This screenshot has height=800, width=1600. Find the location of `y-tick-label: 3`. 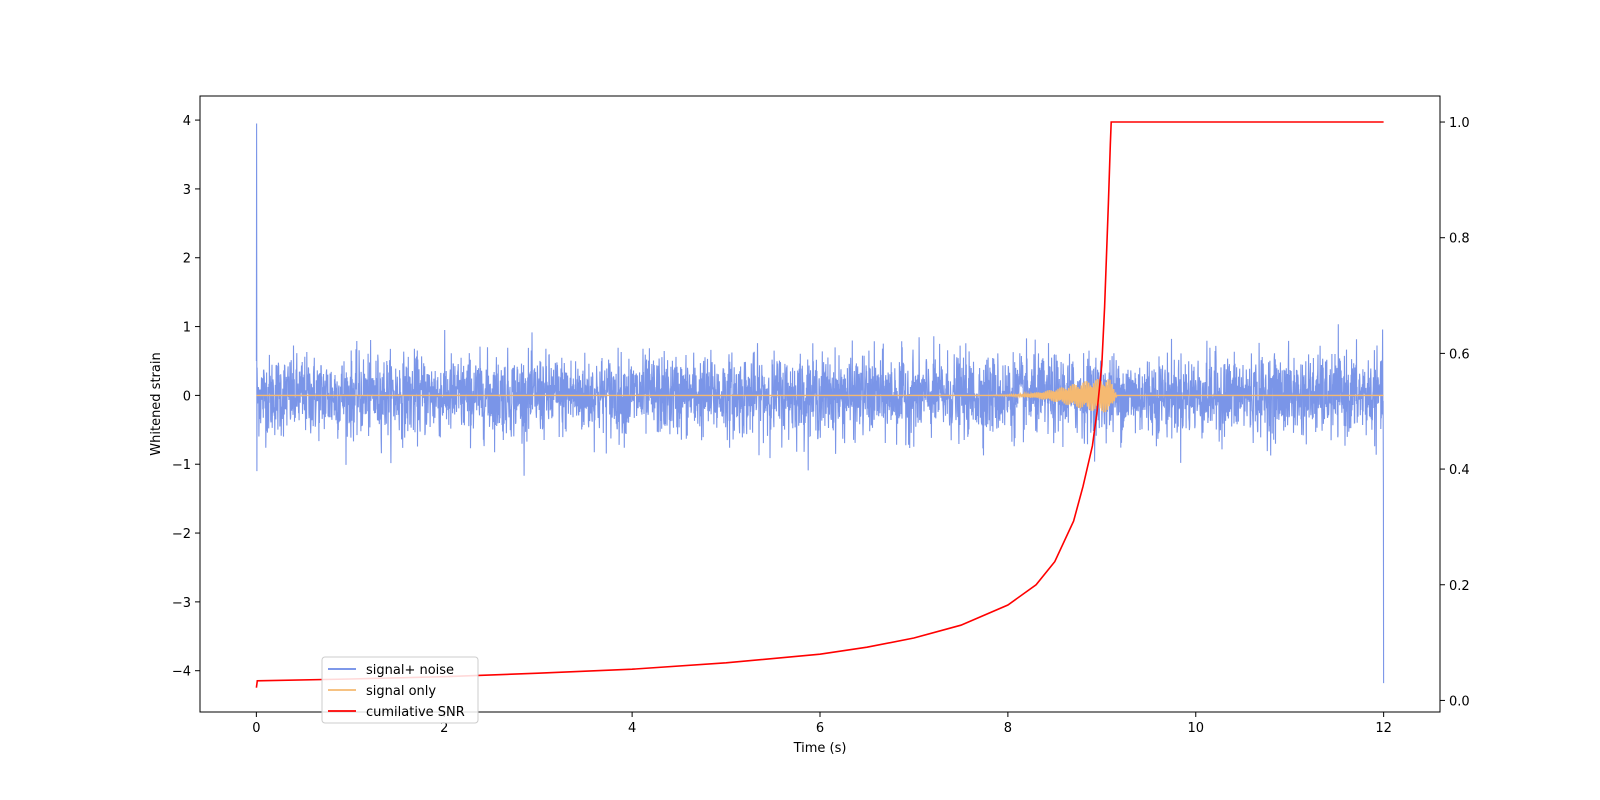

y-tick-label: 3 is located at coordinates (187, 190).